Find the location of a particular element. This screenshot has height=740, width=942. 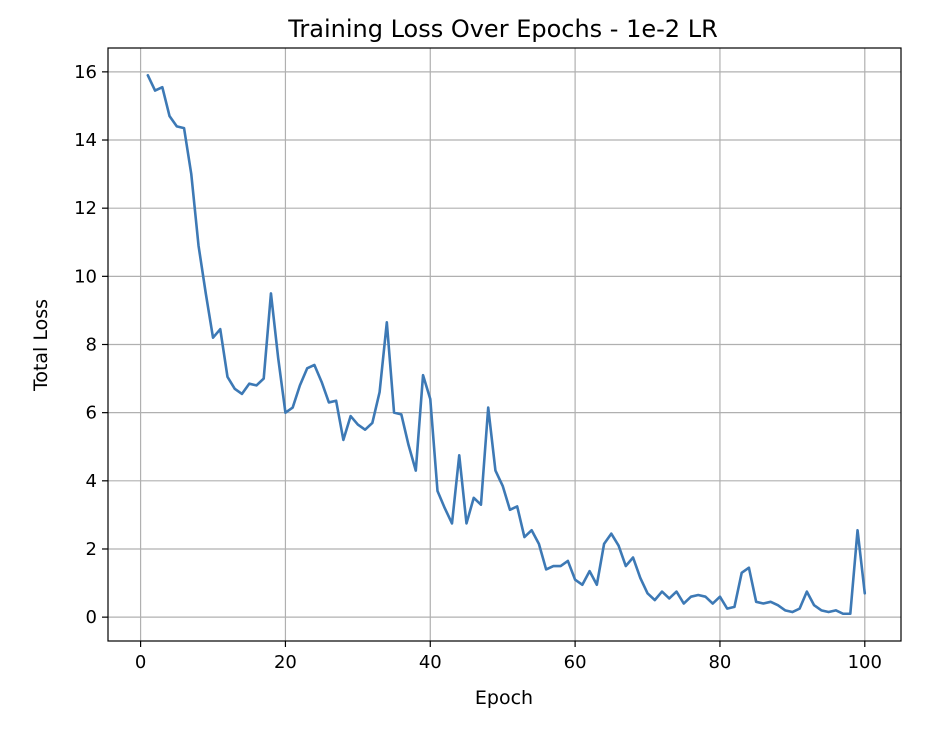

y-tick-label: 2 is located at coordinates (91, 549).